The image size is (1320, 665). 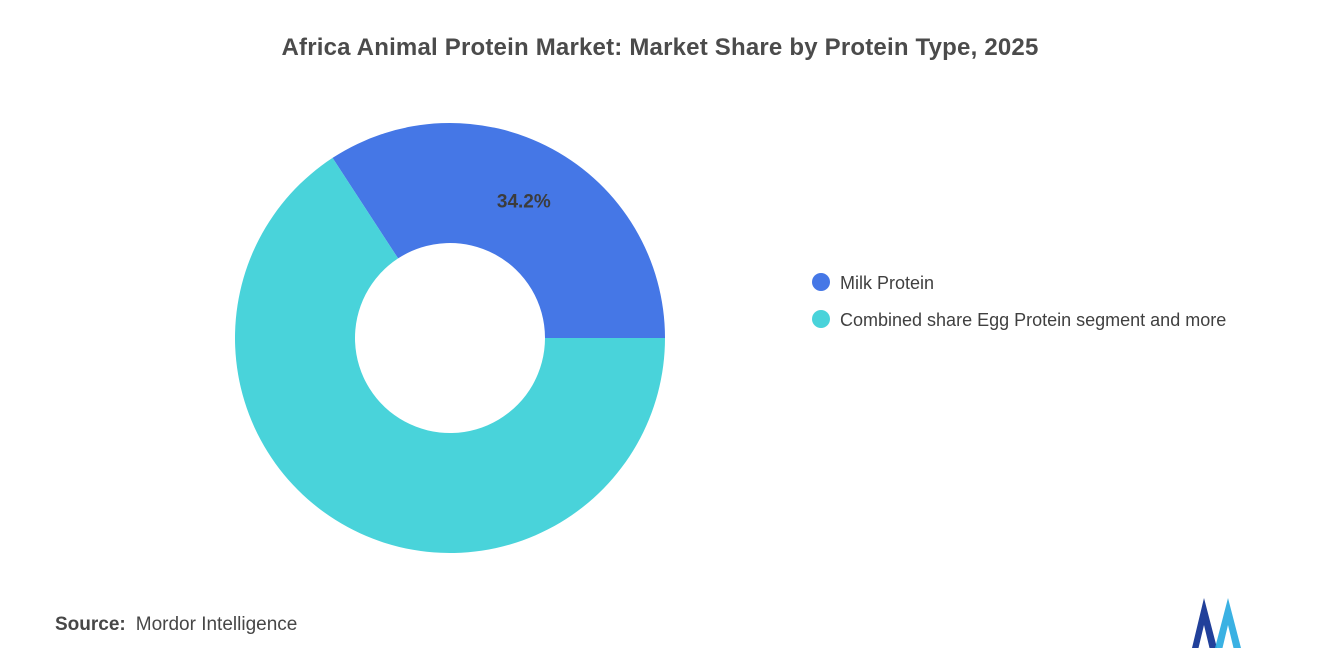 I want to click on legend-marker-milk-protein, so click(x=821, y=282).